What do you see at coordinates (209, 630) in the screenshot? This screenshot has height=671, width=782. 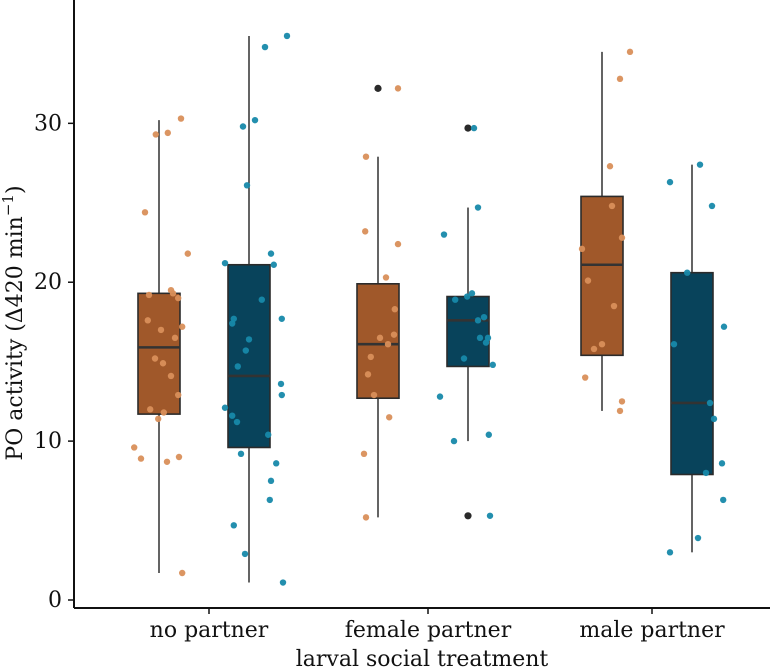 I see `x-tick-label: no partner` at bounding box center [209, 630].